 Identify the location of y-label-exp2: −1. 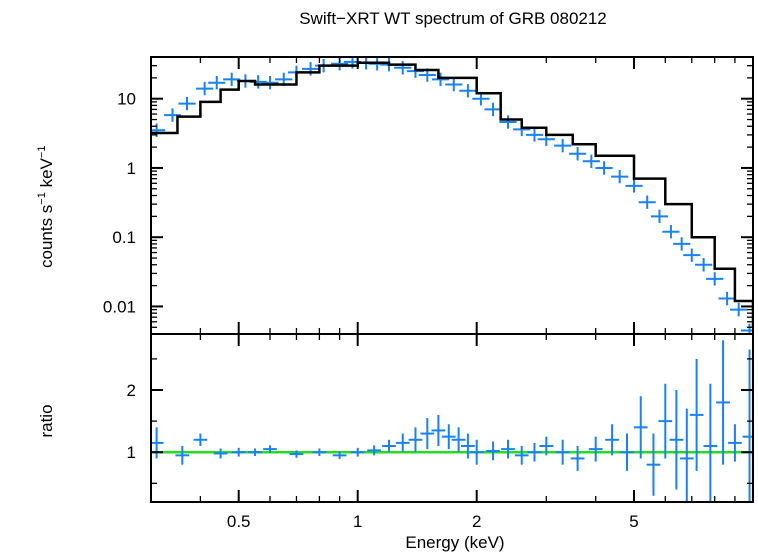
(42, 152).